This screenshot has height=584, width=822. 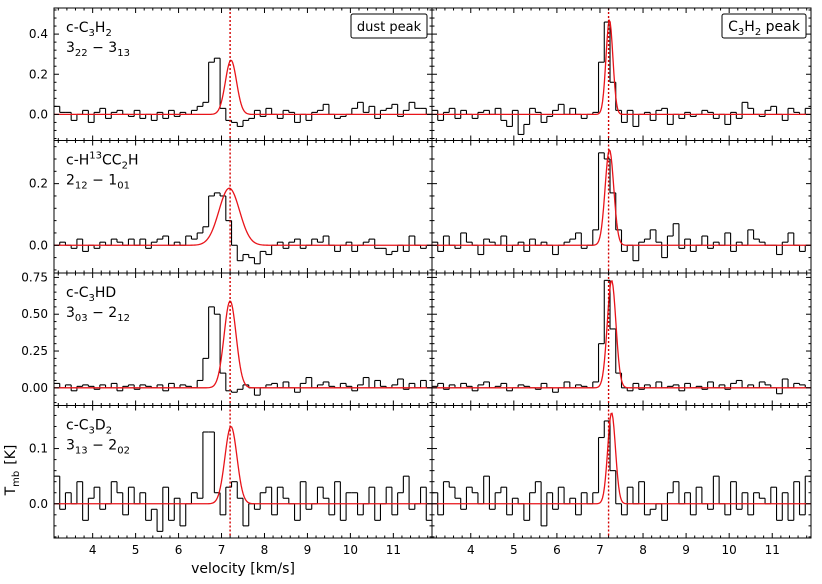 I want to click on transition-label: 212 − 101, so click(x=98, y=182).